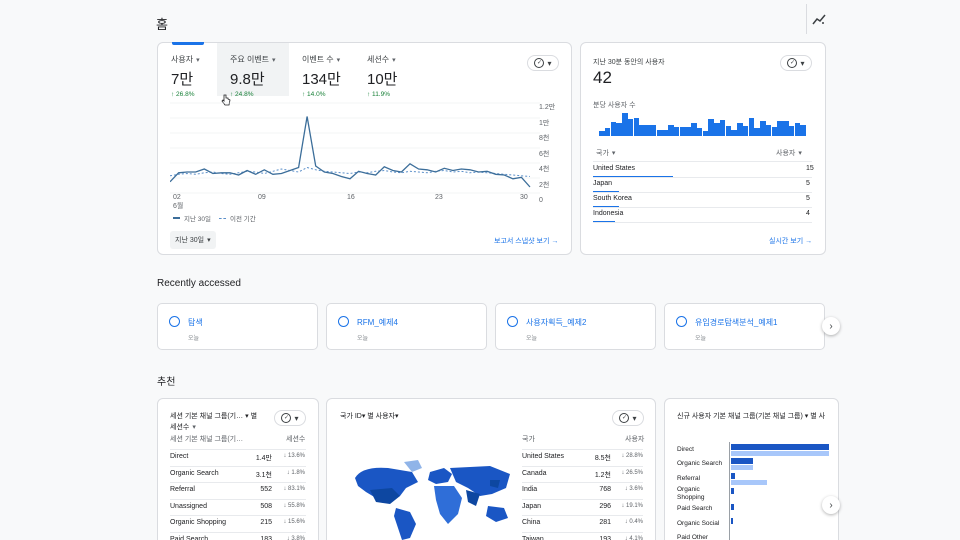 The height and width of the screenshot is (540, 960). Describe the element at coordinates (406, 326) in the screenshot. I see `recent-item: RFM_예제4 오늘` at that location.